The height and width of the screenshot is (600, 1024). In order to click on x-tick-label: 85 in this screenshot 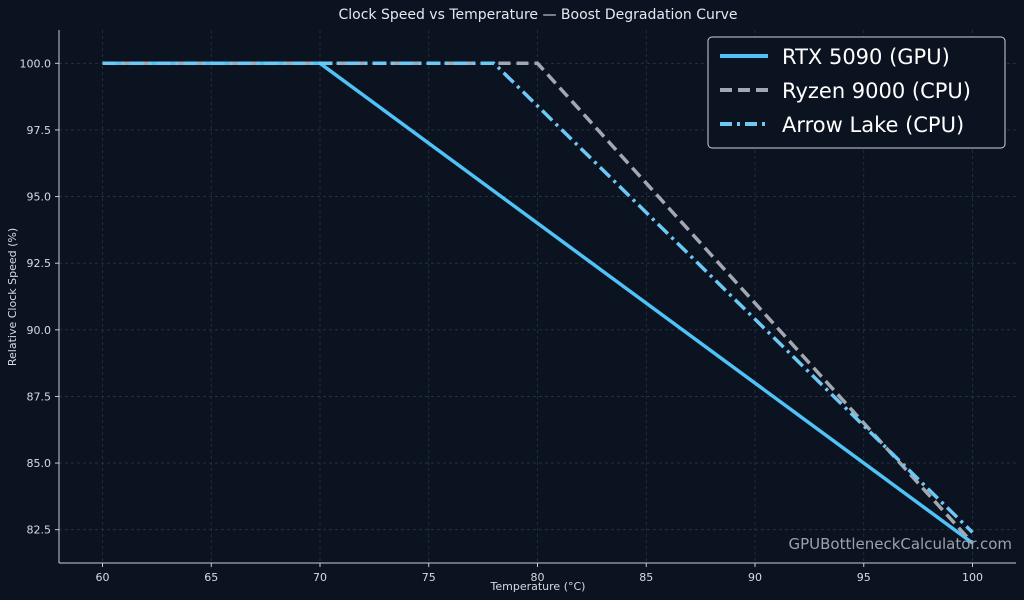, I will do `click(646, 577)`.